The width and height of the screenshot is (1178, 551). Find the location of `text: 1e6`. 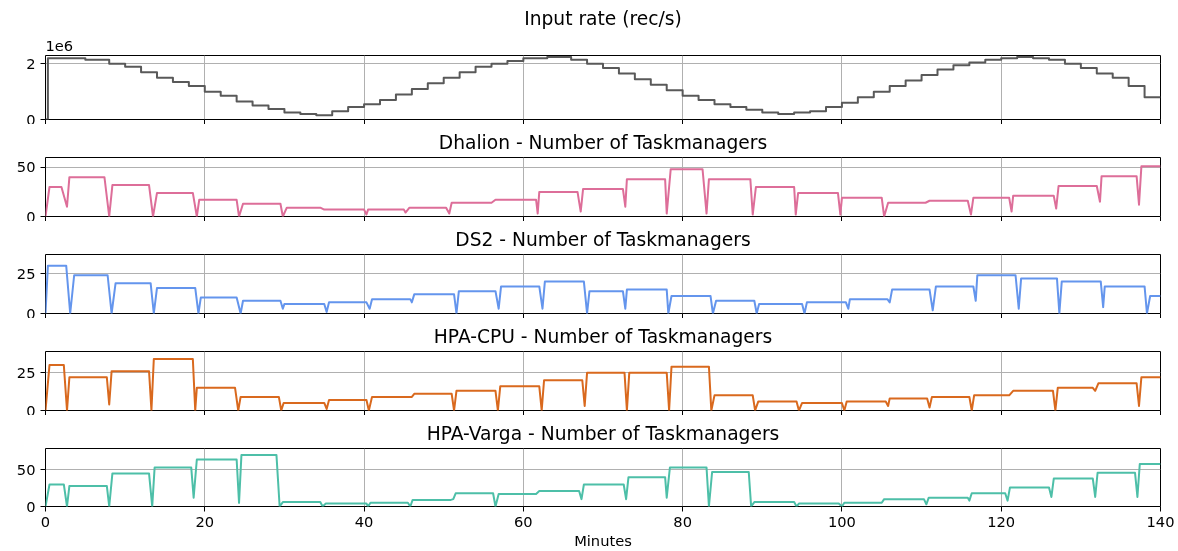

text: 1e6 is located at coordinates (59, 45).